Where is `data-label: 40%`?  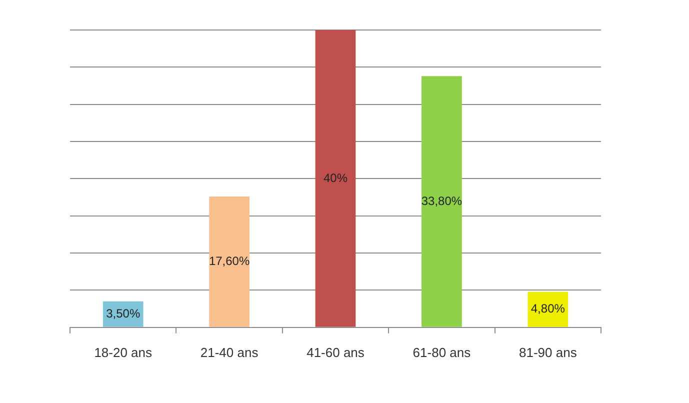 data-label: 40% is located at coordinates (335, 177).